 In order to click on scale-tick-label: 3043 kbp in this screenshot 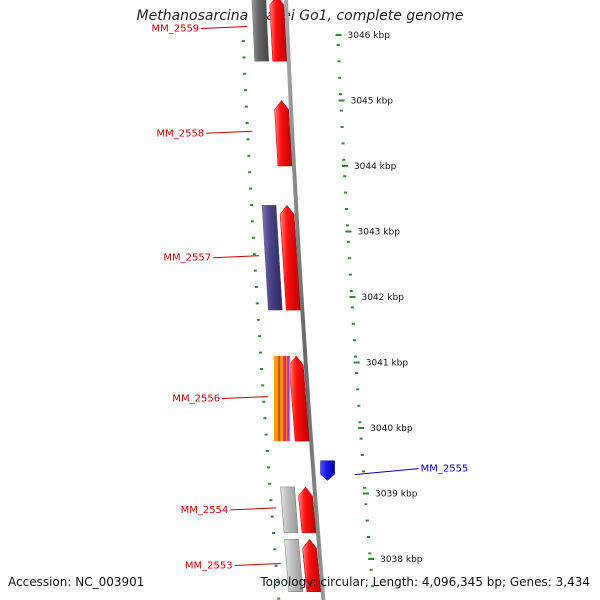, I will do `click(379, 233)`.